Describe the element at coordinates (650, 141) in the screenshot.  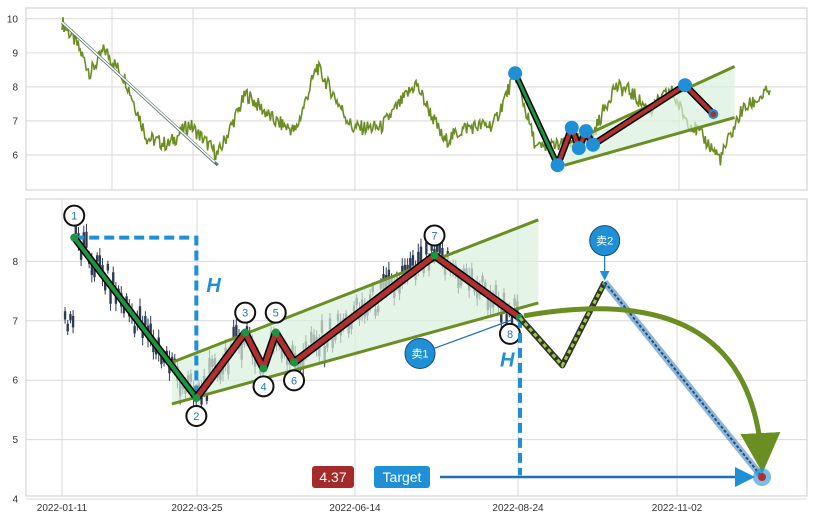
I see `overview-channel-lower` at that location.